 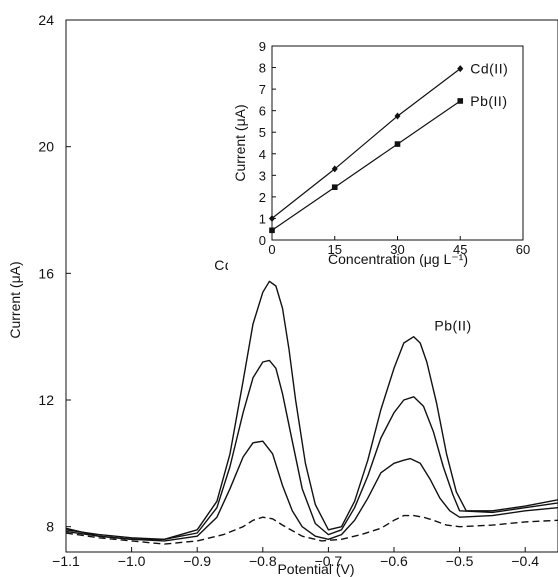 I want to click on inset-y-tick-label: 4, so click(x=262, y=154).